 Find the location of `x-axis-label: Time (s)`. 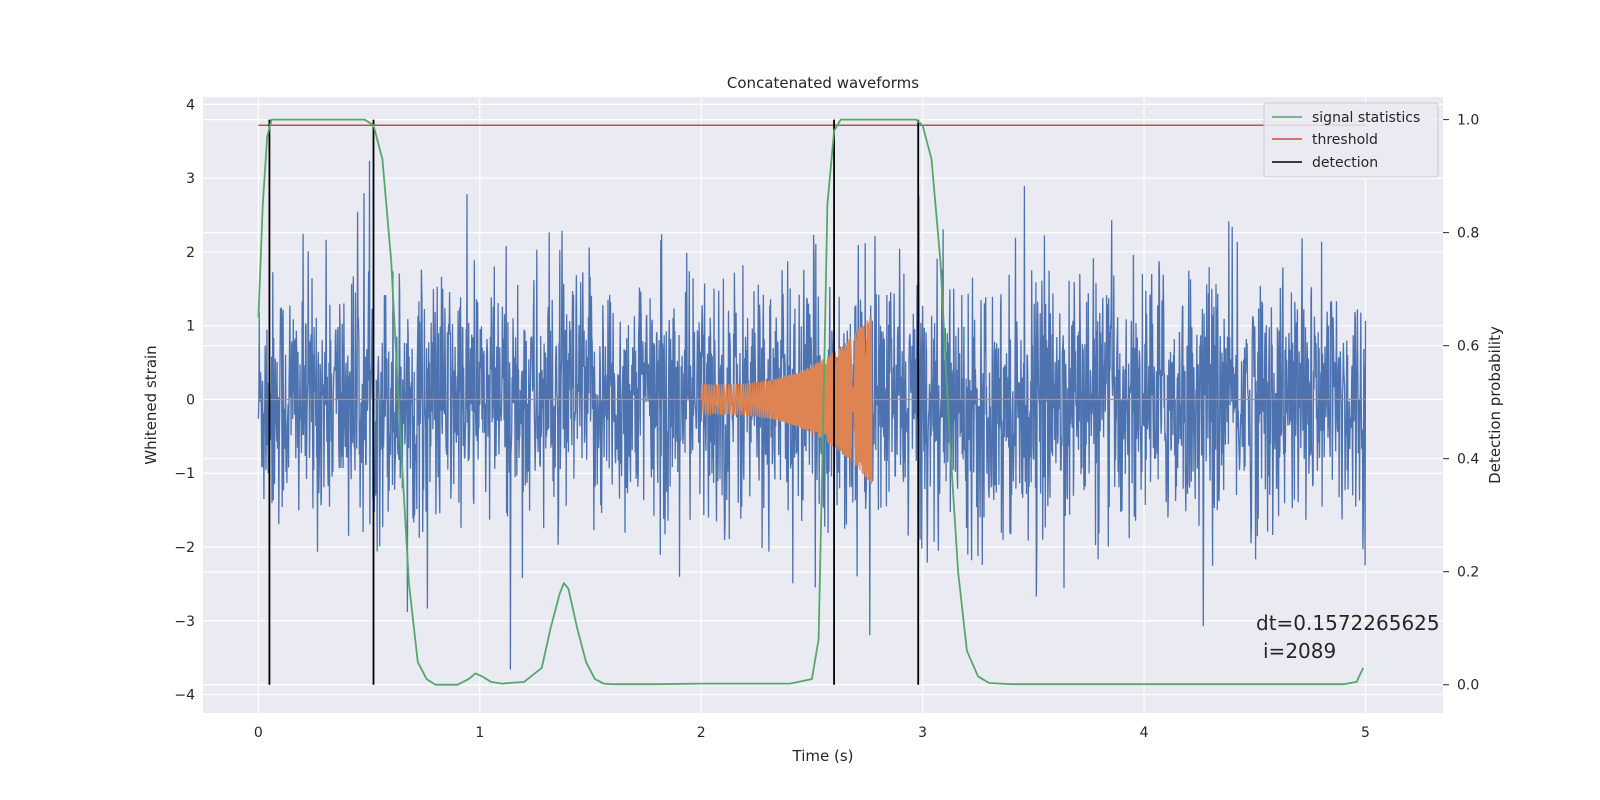

x-axis-label: Time (s) is located at coordinates (823, 756).